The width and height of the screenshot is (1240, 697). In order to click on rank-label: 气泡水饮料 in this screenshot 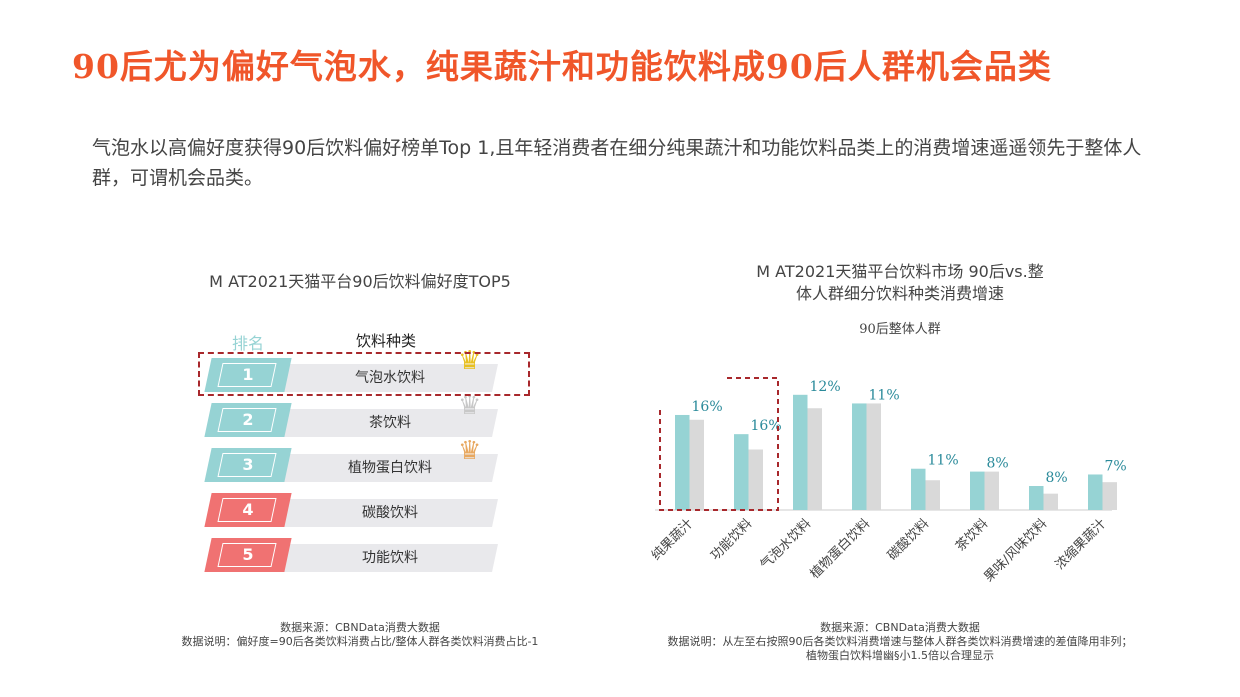, I will do `click(390, 378)`.